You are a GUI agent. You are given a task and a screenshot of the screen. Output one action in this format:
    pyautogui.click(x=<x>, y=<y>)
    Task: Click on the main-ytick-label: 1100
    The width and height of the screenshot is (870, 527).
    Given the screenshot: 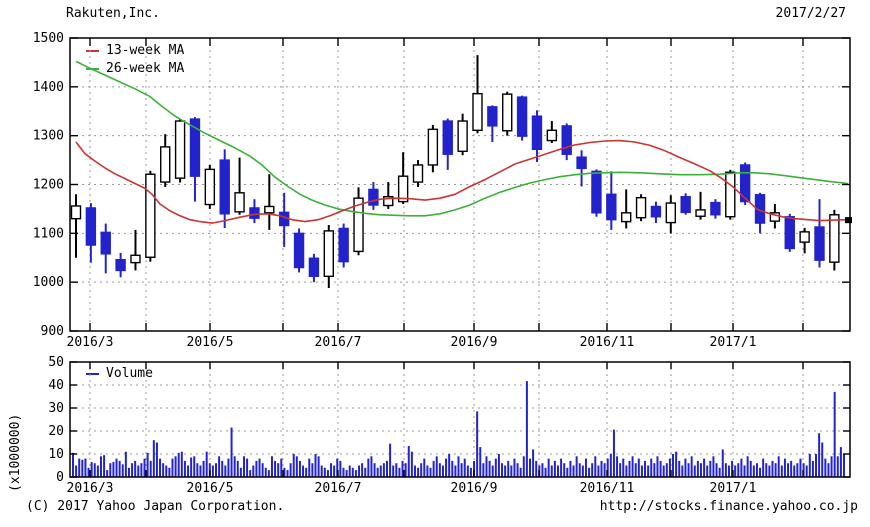 What is the action you would take?
    pyautogui.click(x=48, y=233)
    